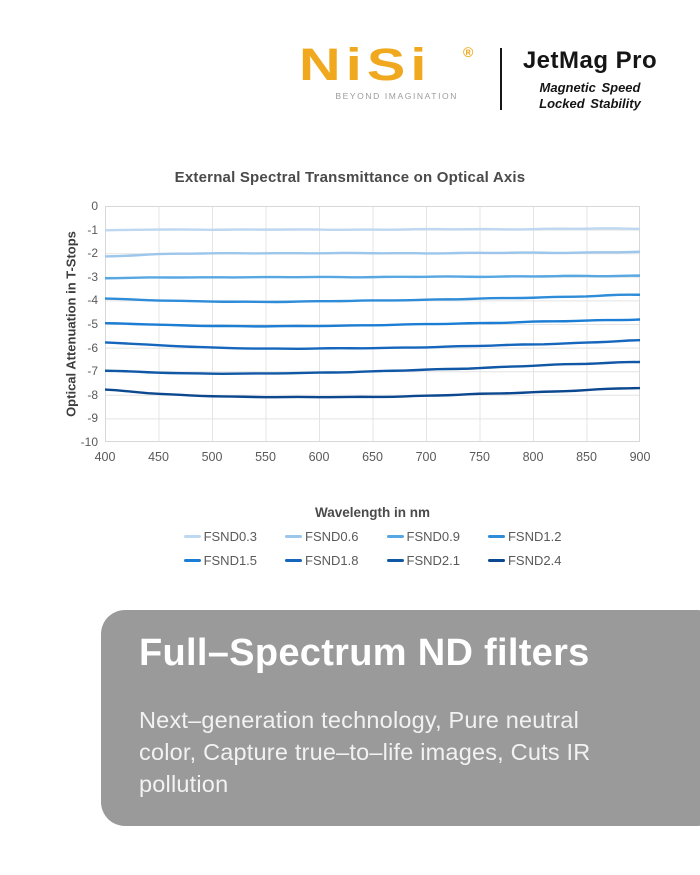 This screenshot has height=875, width=700. I want to click on legend-label: FSND2.4, so click(534, 560).